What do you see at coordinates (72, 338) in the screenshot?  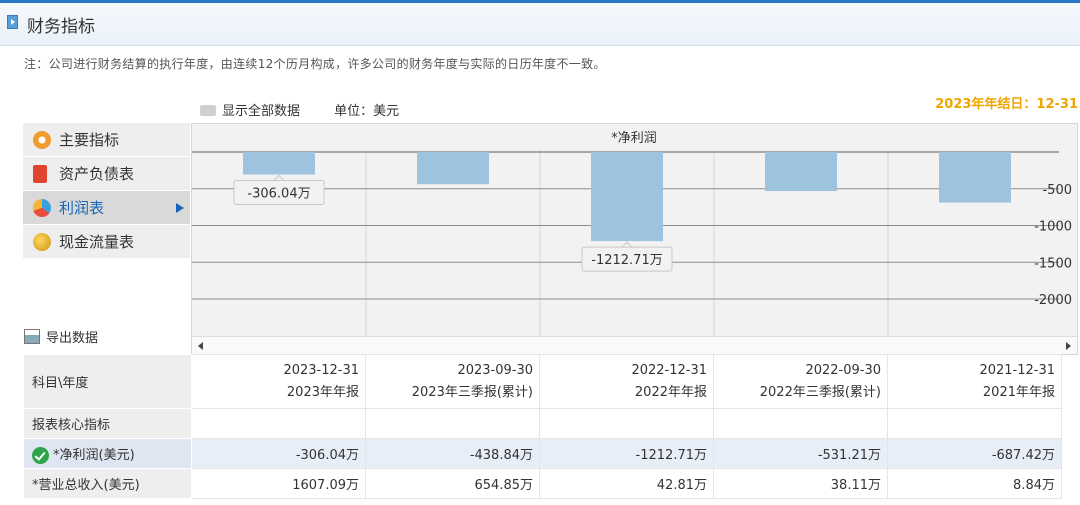 I see `export-label: 导出数据` at bounding box center [72, 338].